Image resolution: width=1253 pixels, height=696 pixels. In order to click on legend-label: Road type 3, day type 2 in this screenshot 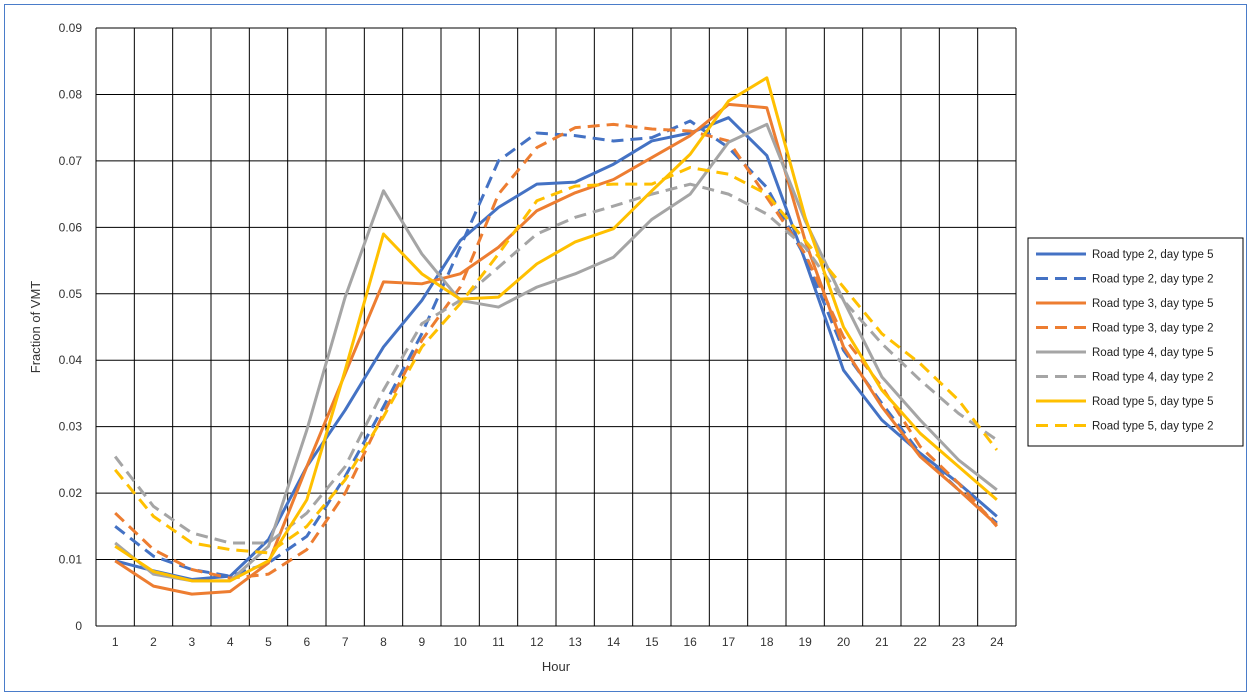, I will do `click(1152, 329)`.